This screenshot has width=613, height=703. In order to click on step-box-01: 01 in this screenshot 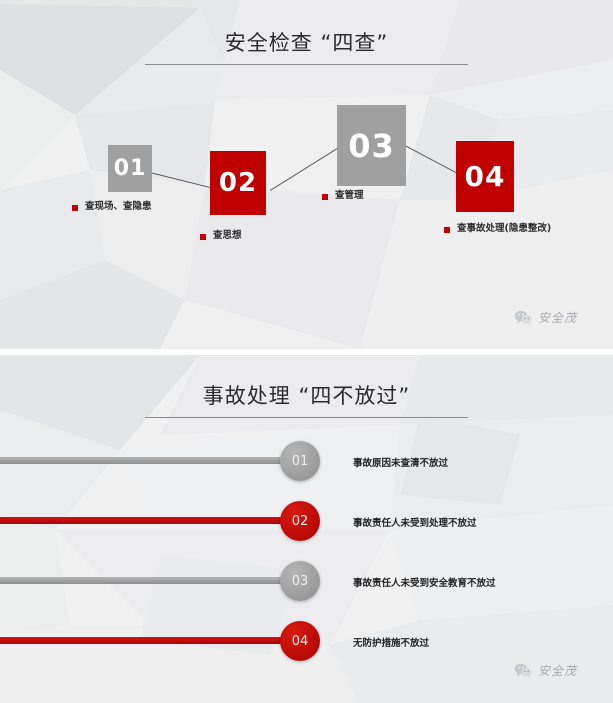, I will do `click(130, 168)`.